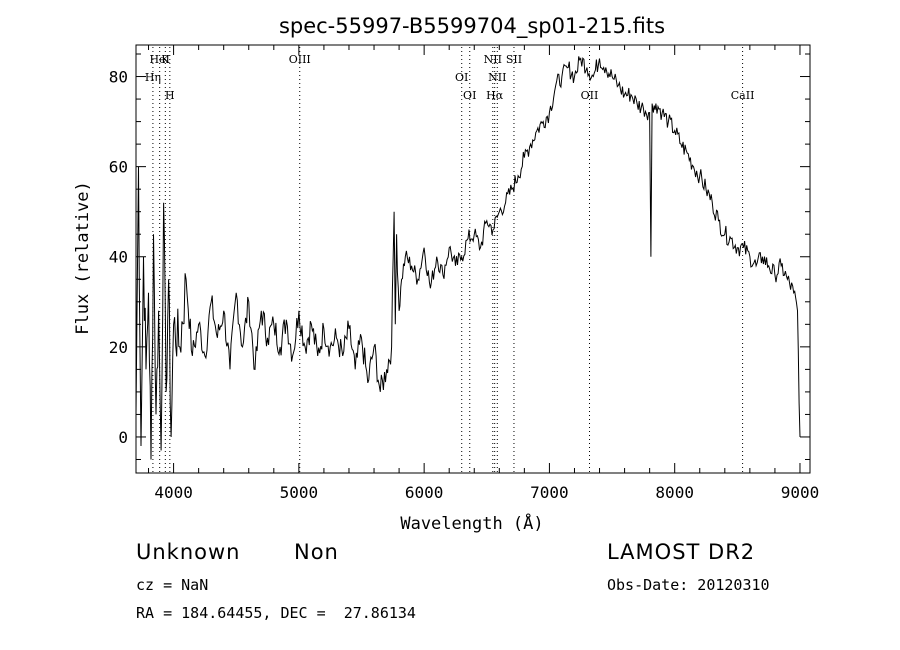 Image resolution: width=900 pixels, height=650 pixels. Describe the element at coordinates (173, 492) in the screenshot. I see `x-tick-label: 4000` at that location.